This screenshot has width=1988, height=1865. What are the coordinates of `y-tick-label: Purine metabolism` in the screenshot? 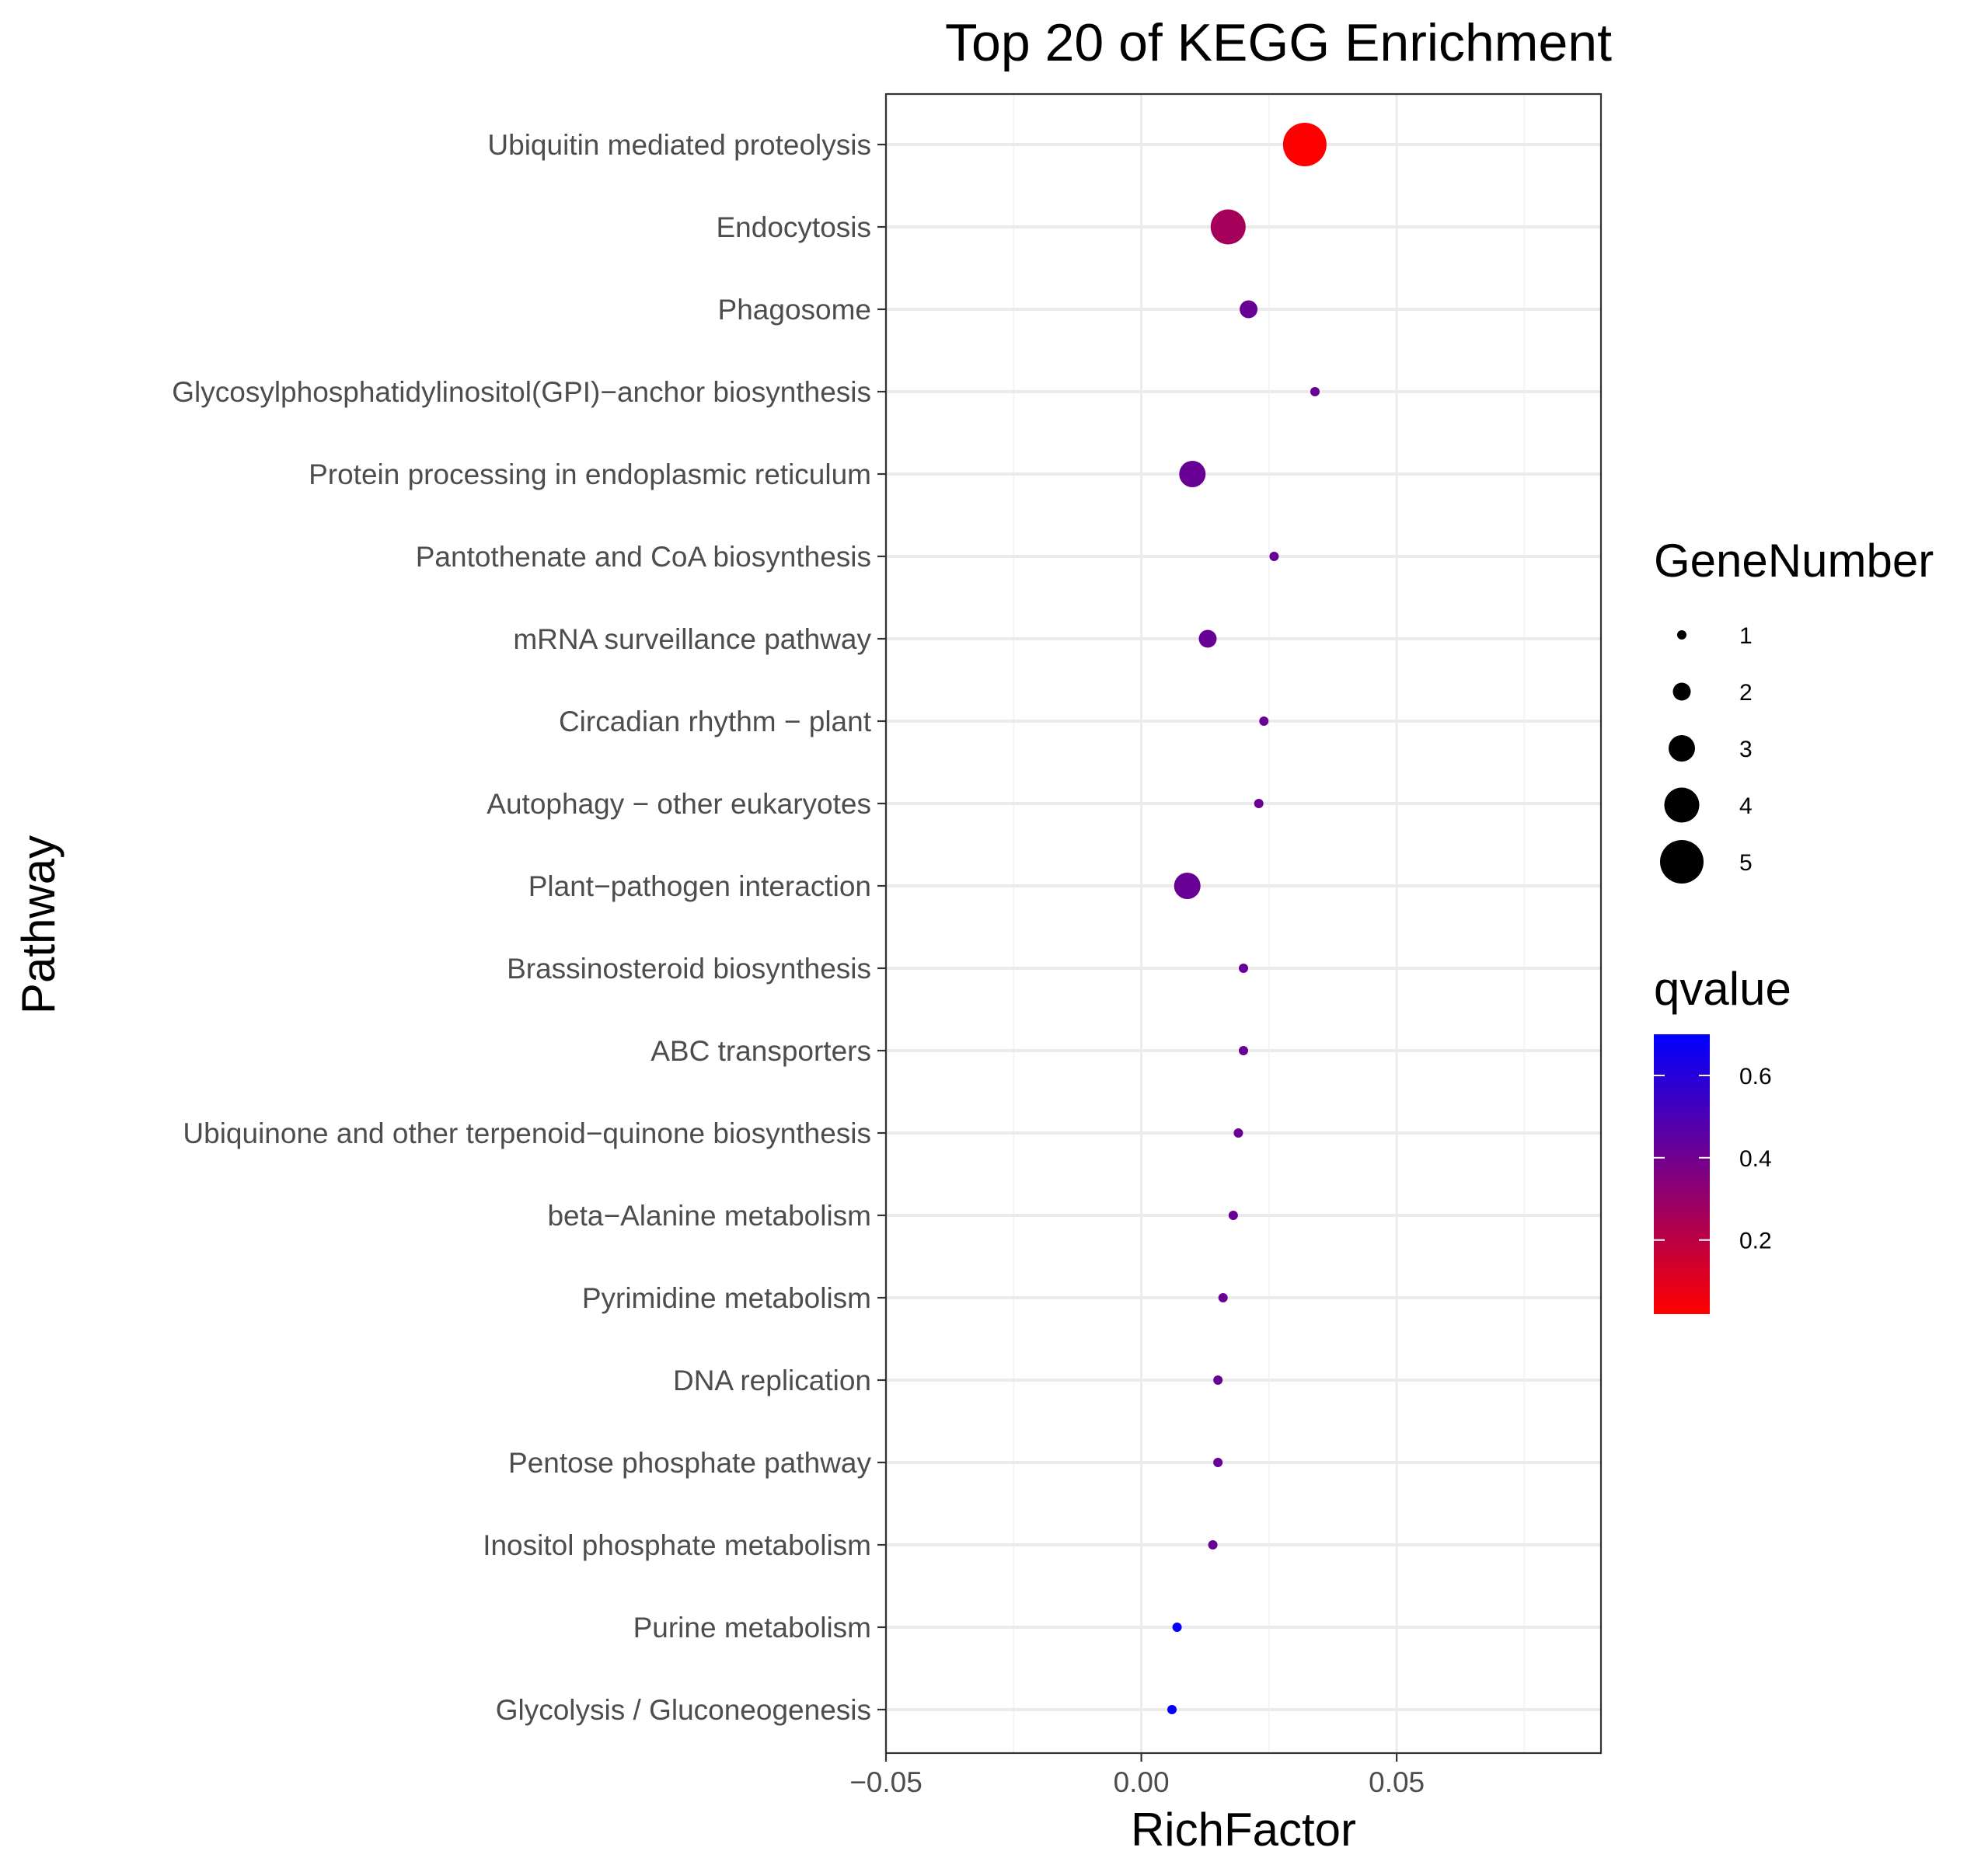 It's located at (752, 1628).